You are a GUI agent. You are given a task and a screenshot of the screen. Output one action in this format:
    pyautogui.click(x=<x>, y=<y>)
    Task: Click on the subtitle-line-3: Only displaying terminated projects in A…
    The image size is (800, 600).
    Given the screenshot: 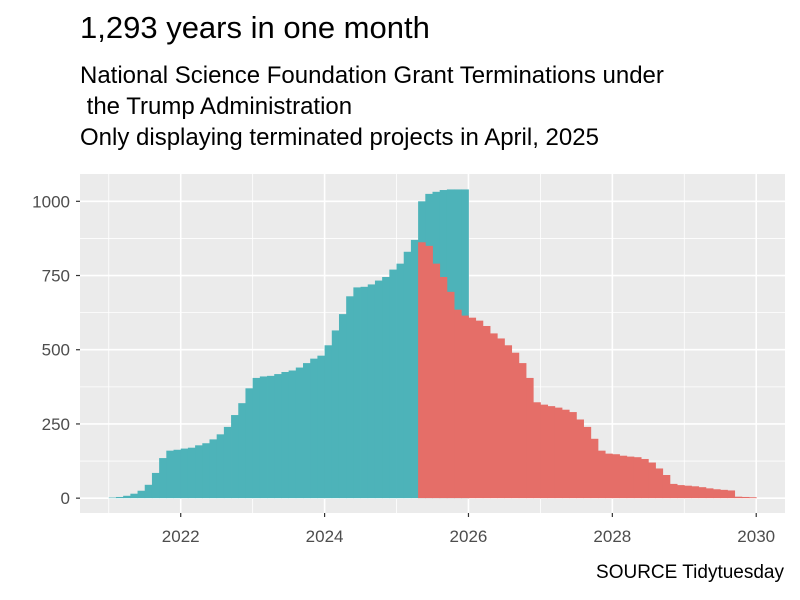 What is the action you would take?
    pyautogui.click(x=339, y=137)
    